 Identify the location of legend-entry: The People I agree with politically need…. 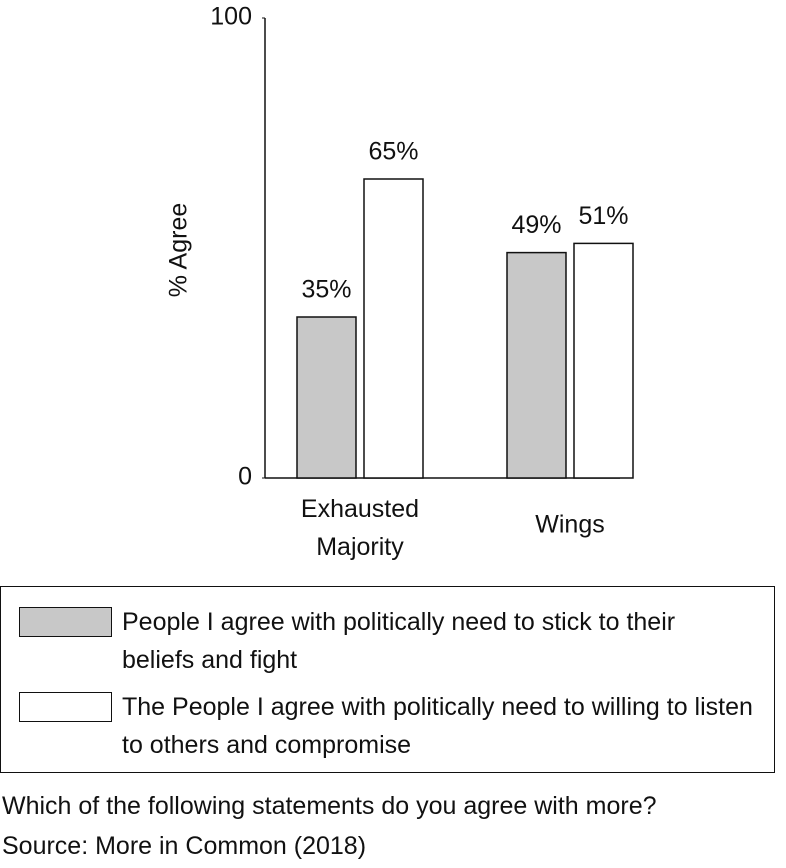
(395, 726).